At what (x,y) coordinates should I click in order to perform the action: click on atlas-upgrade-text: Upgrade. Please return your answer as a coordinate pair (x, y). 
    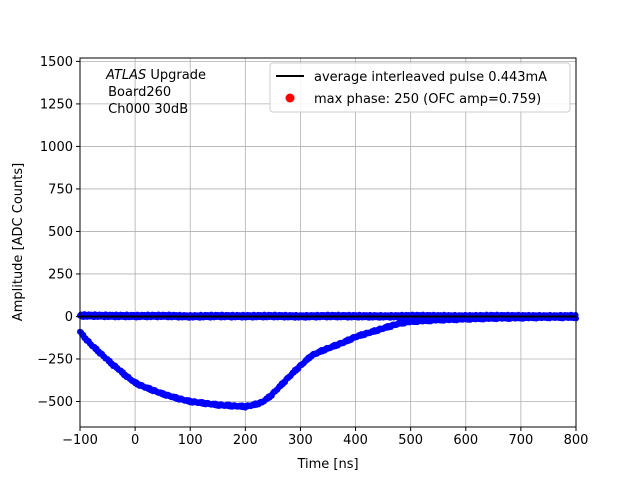
    Looking at the image, I should click on (176, 75).